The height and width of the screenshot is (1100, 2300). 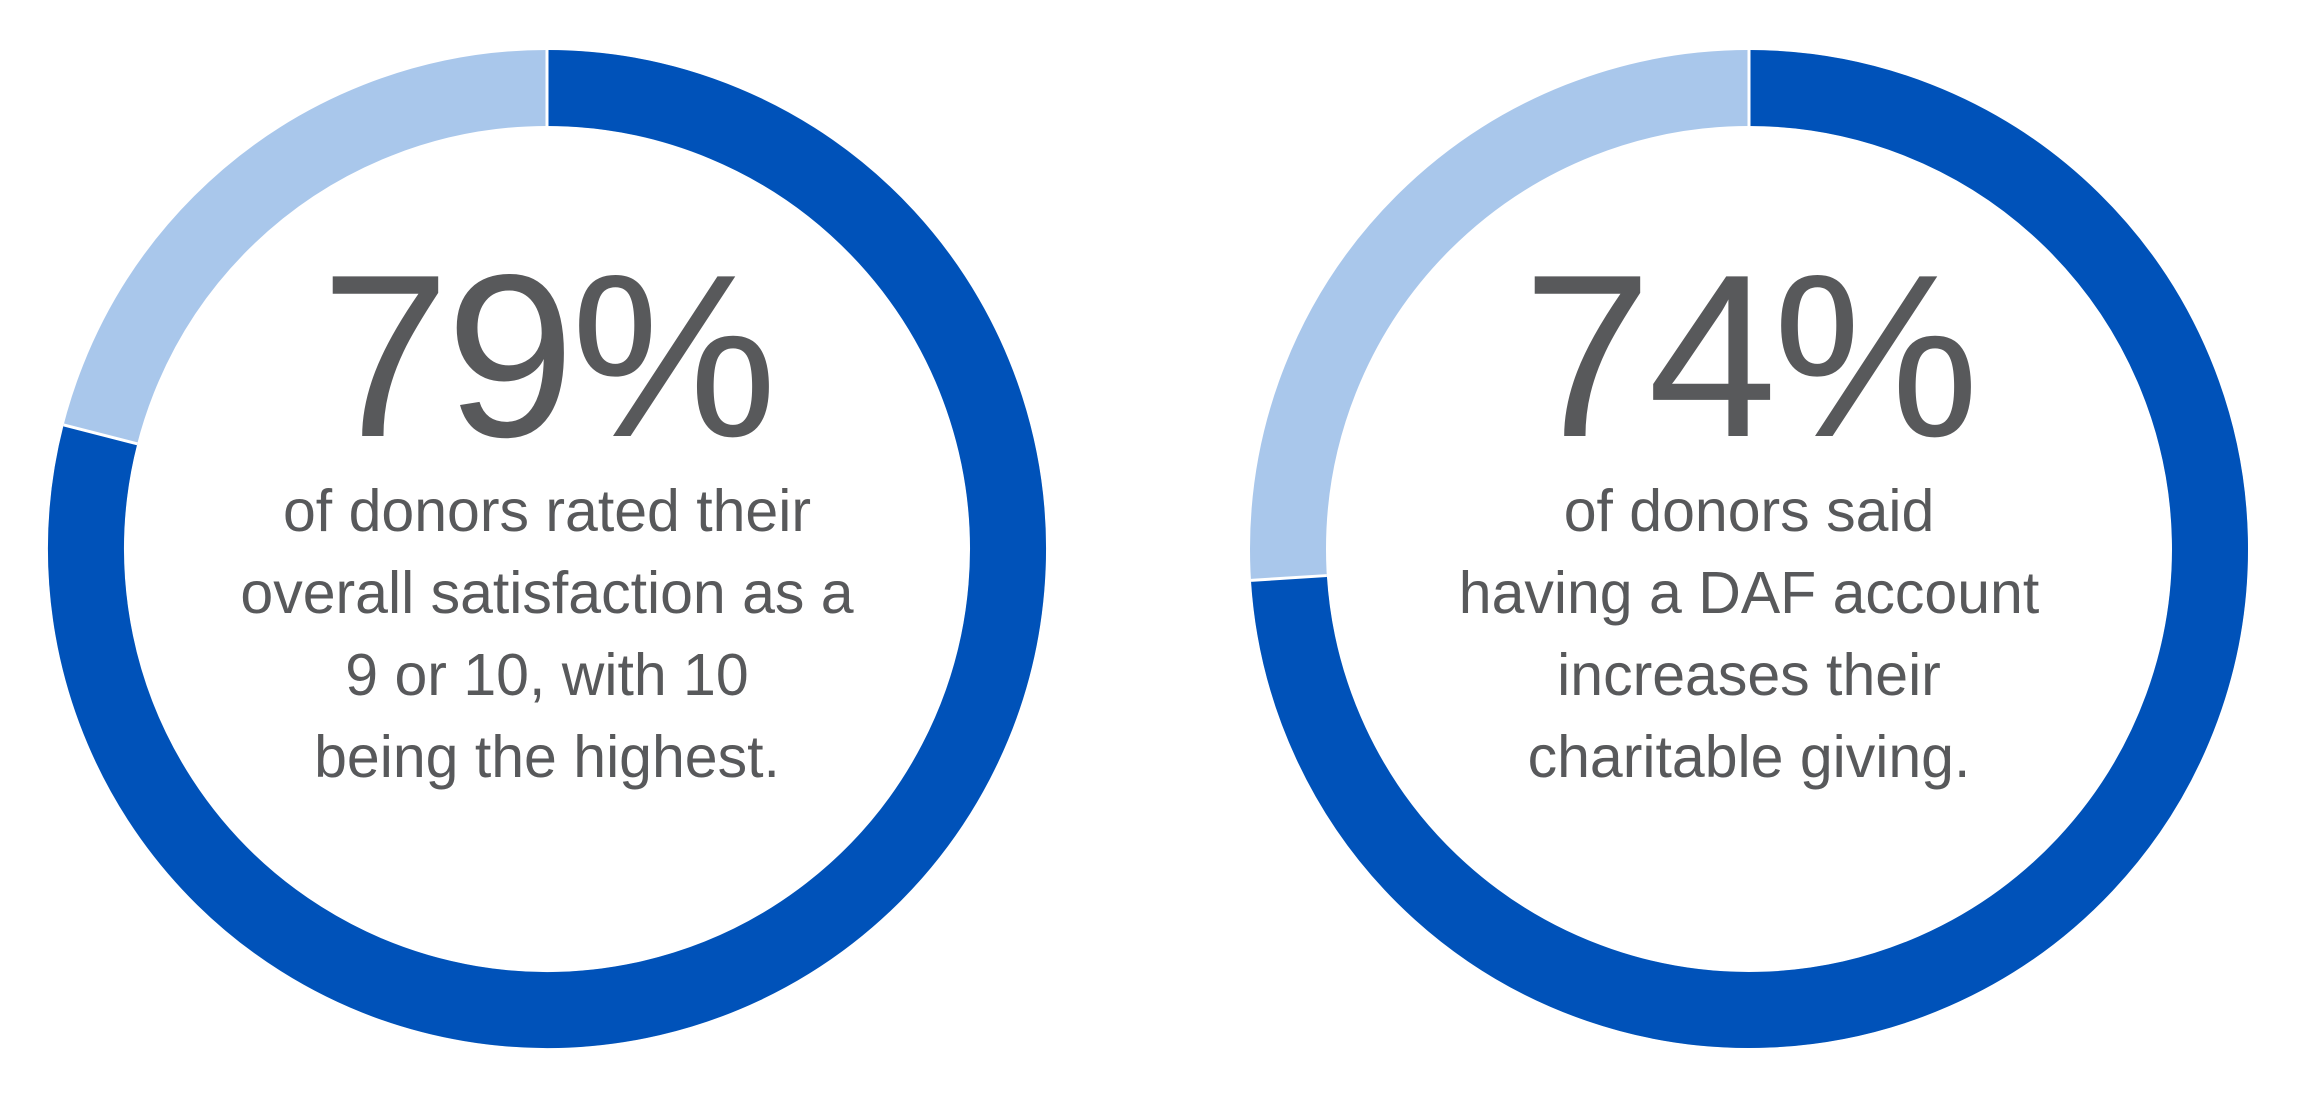 I want to click on caption-line: of donors said, so click(x=1749, y=511).